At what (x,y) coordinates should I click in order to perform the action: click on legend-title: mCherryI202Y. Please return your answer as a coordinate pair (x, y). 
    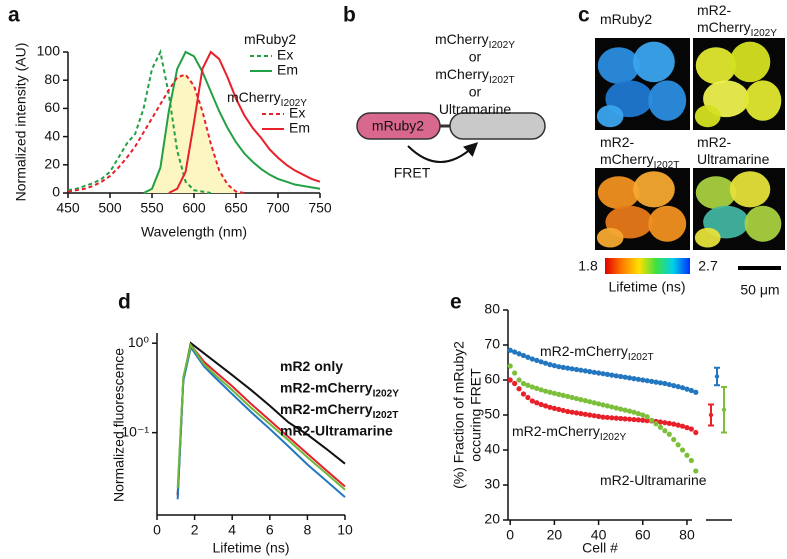
    Looking at the image, I should click on (267, 99).